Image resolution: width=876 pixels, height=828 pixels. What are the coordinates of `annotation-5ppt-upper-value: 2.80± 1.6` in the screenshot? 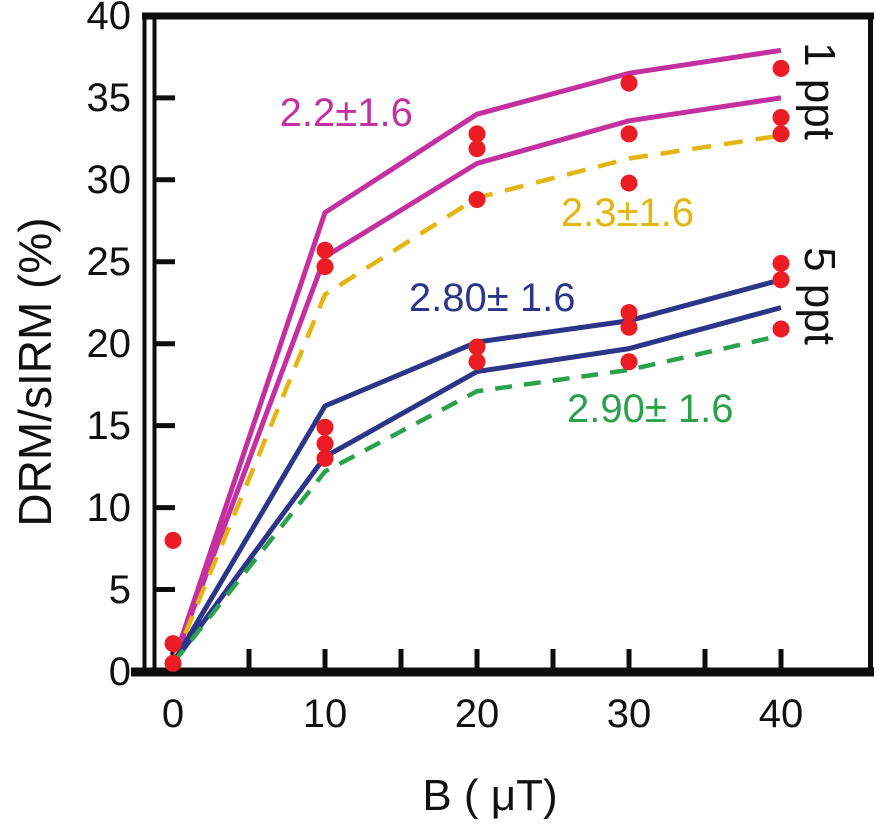 It's located at (492, 297).